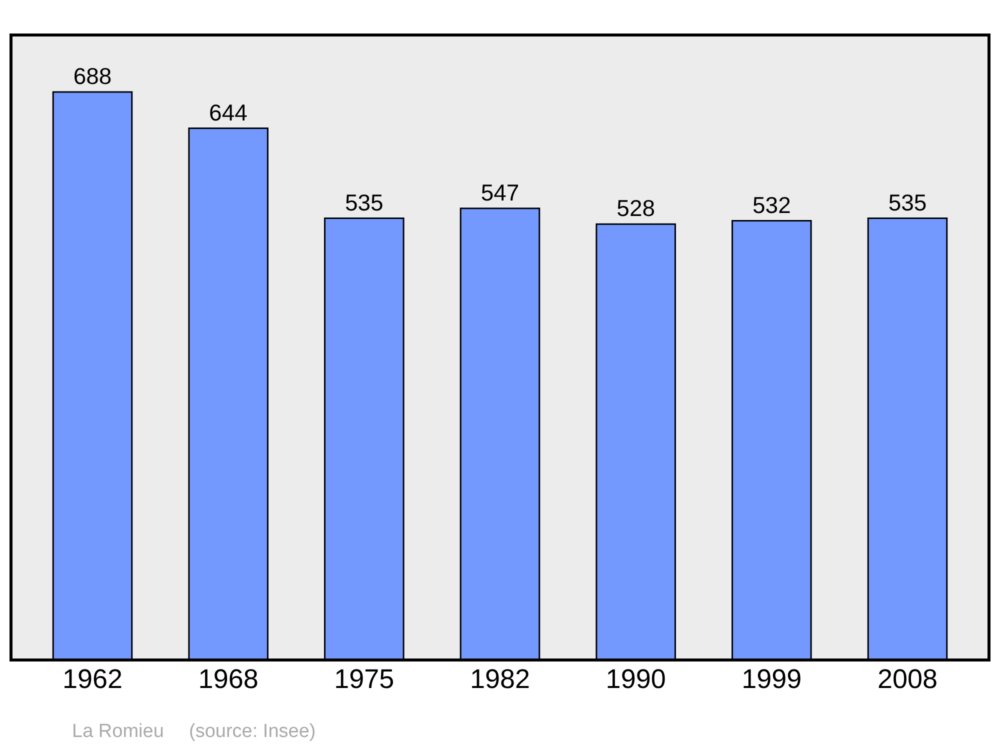 The image size is (1000, 747). I want to click on x-tick-label: 1962, so click(92, 679).